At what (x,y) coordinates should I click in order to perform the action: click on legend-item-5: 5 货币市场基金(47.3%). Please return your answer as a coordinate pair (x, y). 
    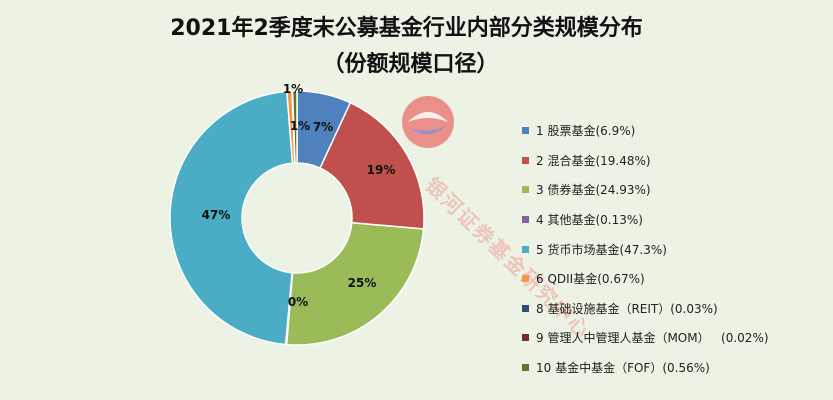
    Looking at the image, I should click on (645, 249).